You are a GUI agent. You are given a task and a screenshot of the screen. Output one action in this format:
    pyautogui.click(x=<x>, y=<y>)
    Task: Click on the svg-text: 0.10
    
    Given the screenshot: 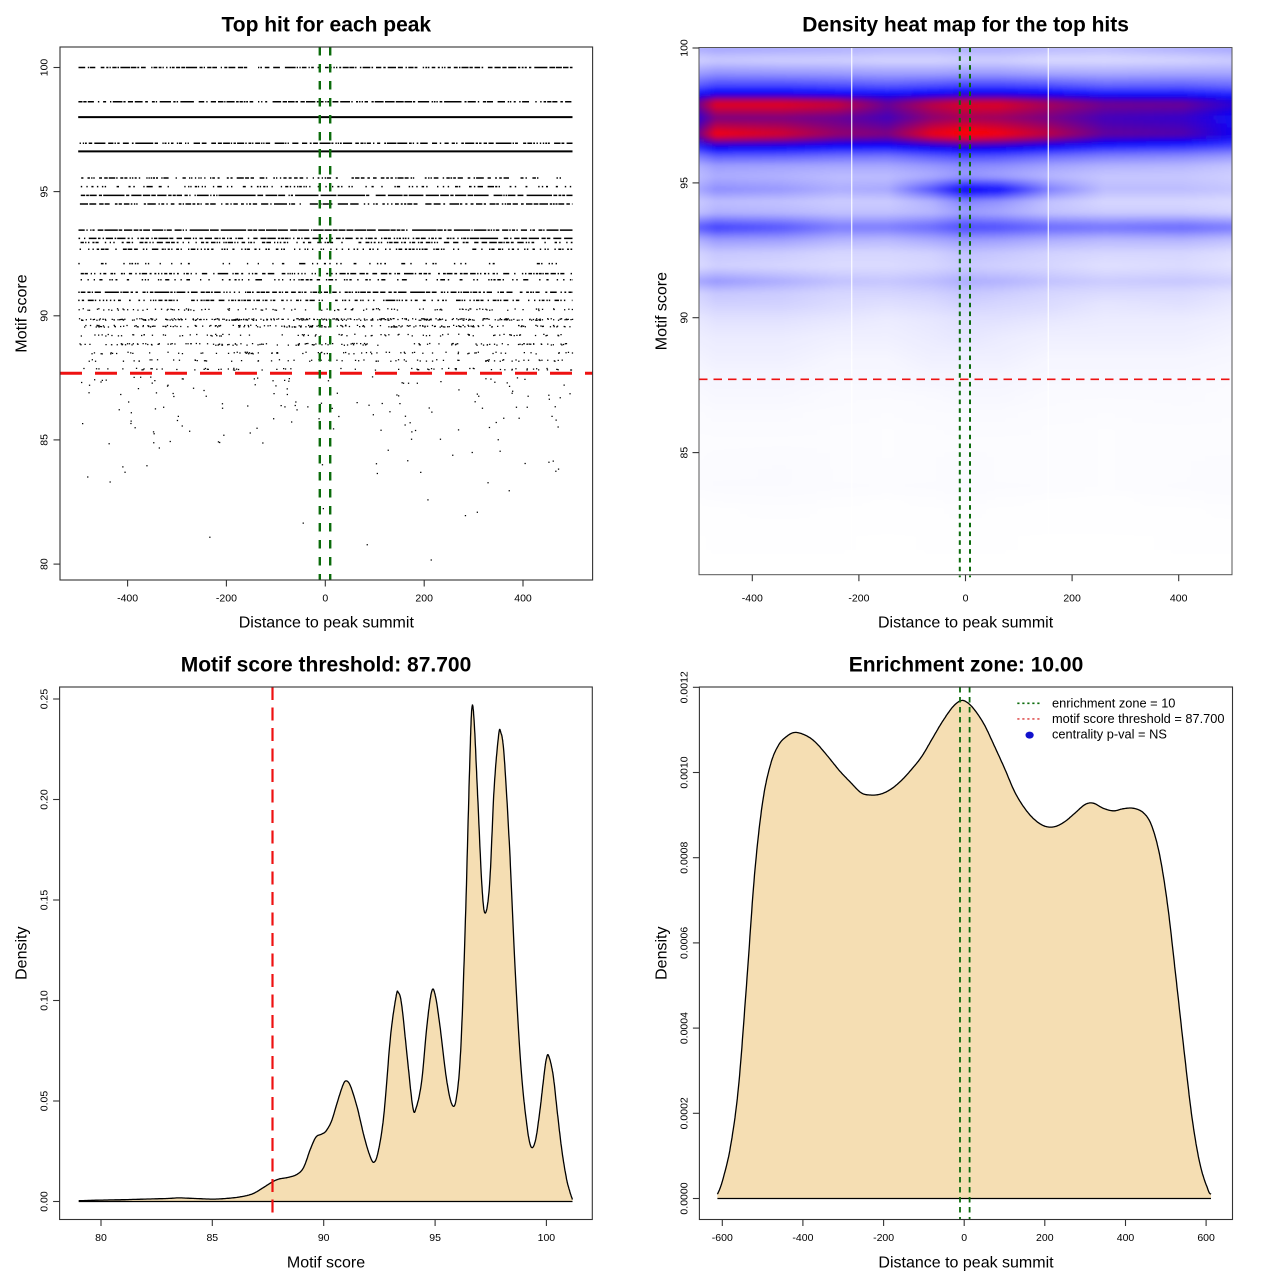 What is the action you would take?
    pyautogui.click(x=45, y=1000)
    